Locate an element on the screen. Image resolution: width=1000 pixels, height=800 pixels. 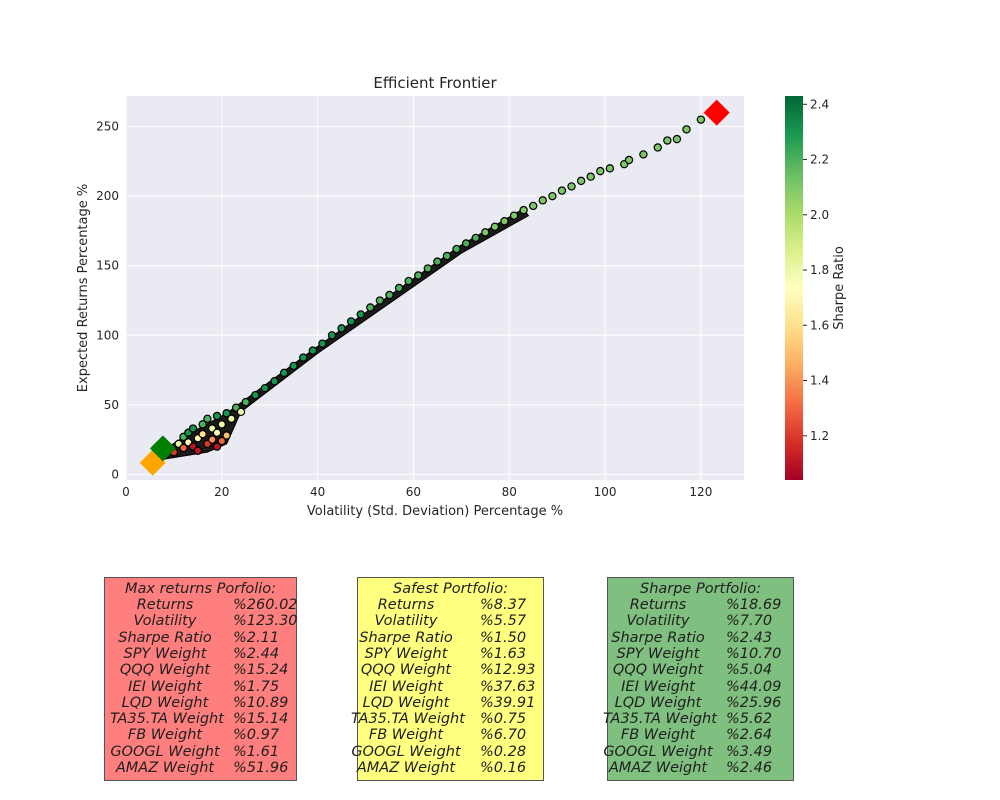
portfolio-row-value: %2.43 is located at coordinates (749, 637).